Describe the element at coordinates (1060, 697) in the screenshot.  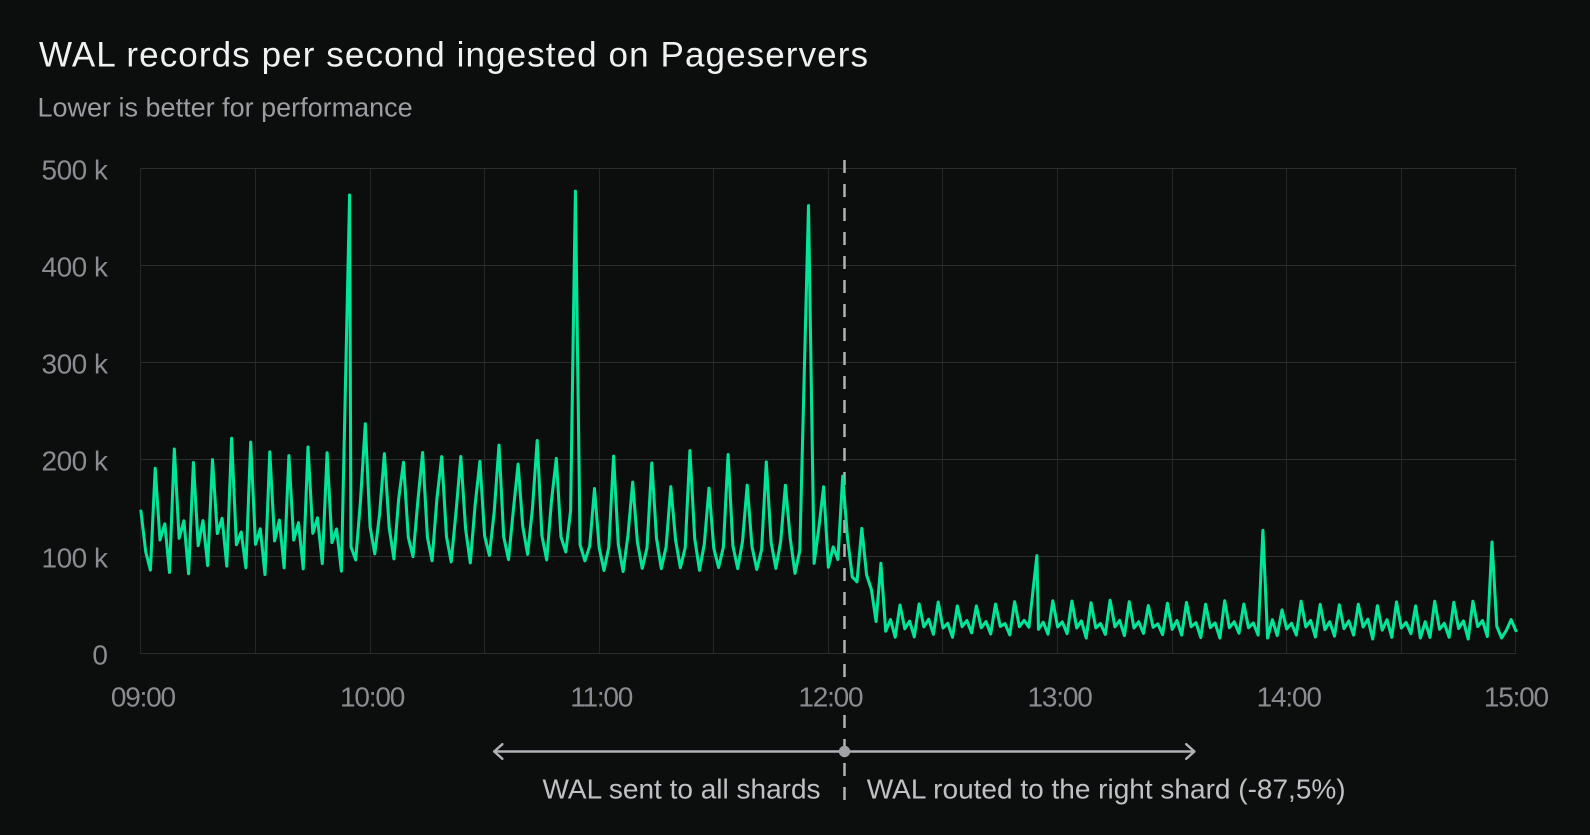
I see `svg-text: 13:00` at that location.